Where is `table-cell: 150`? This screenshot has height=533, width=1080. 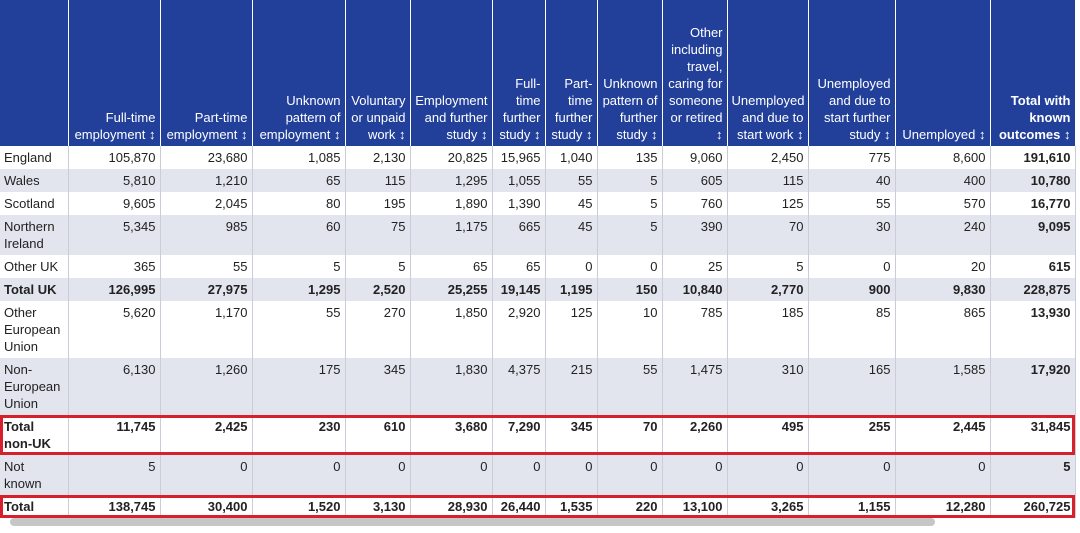
table-cell: 150 is located at coordinates (630, 289).